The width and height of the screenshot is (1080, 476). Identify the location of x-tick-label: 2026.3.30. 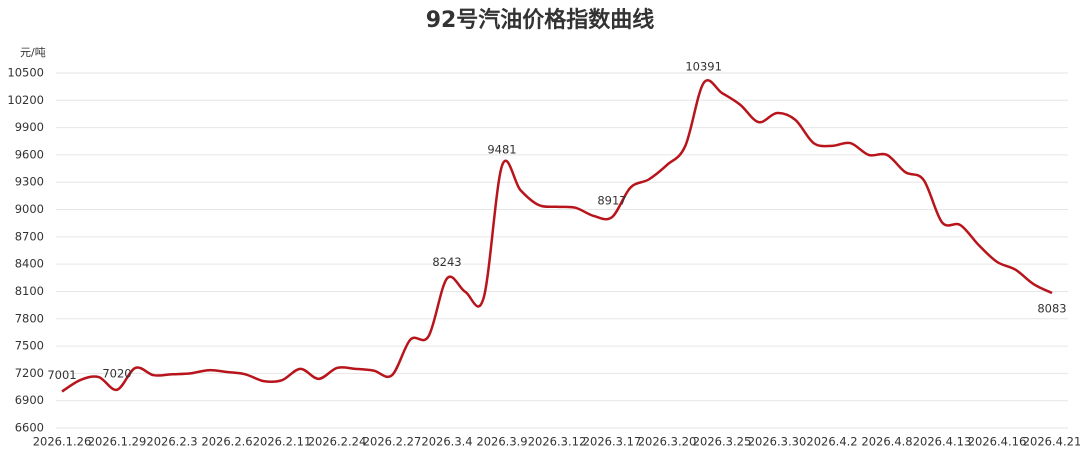
(777, 442).